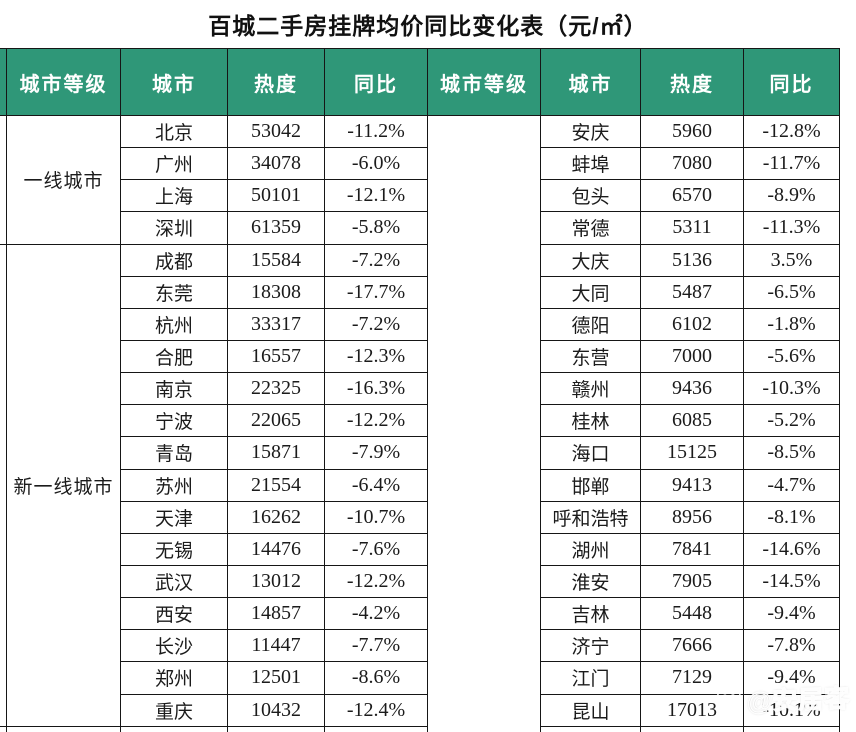 This screenshot has width=856, height=732. I want to click on city-cell: 青岛, so click(174, 453).